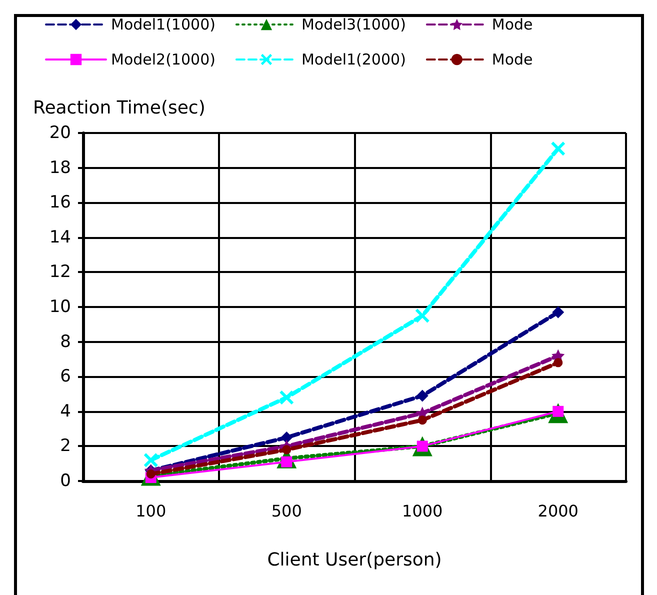 Image resolution: width=657 pixels, height=595 pixels. I want to click on y-tick-label: 2, so click(65, 446).